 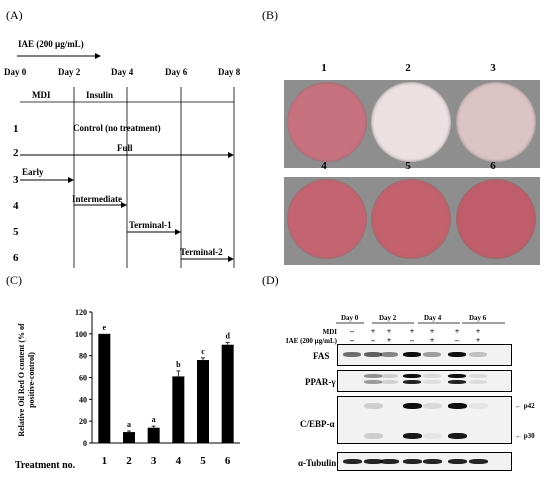 What do you see at coordinates (324, 68) in the screenshot?
I see `dish-label: 1` at bounding box center [324, 68].